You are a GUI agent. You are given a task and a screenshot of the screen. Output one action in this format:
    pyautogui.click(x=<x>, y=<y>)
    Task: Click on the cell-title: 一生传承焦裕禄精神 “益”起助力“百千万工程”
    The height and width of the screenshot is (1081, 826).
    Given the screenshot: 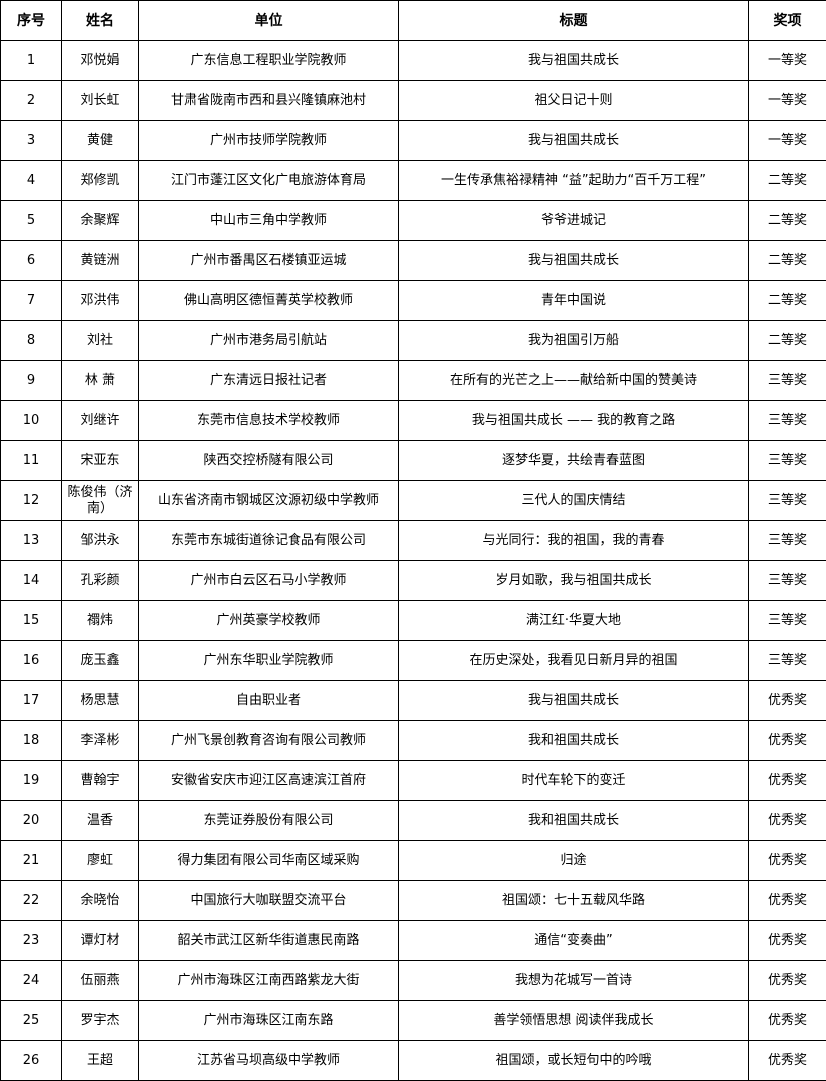 What is the action you would take?
    pyautogui.click(x=573, y=180)
    